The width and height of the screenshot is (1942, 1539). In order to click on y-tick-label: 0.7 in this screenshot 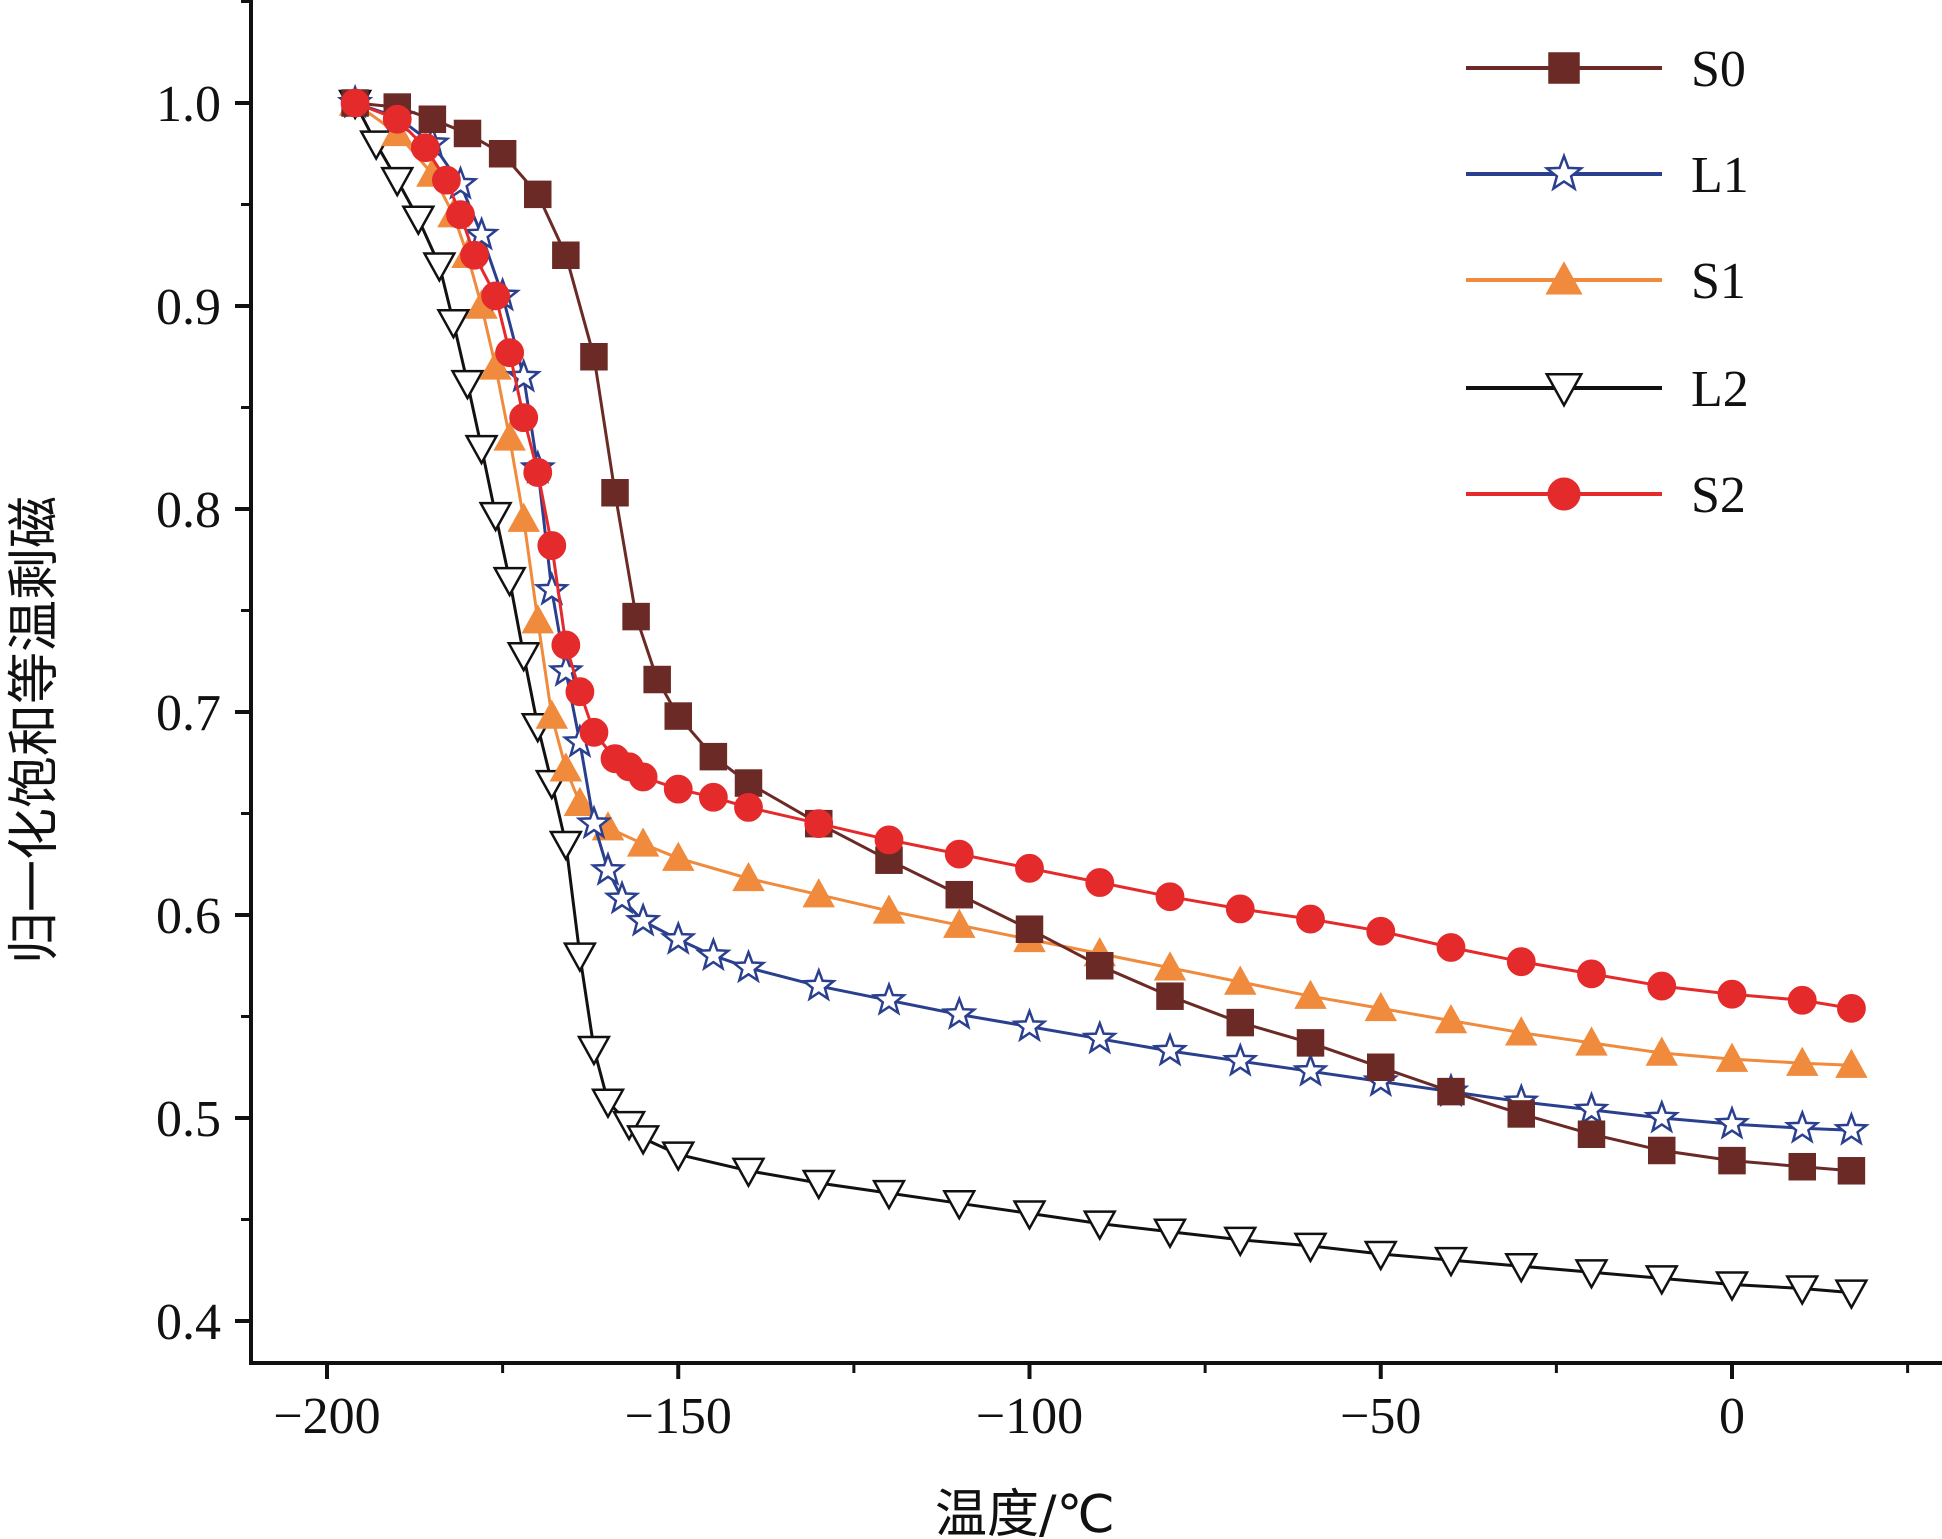, I will do `click(188, 713)`.